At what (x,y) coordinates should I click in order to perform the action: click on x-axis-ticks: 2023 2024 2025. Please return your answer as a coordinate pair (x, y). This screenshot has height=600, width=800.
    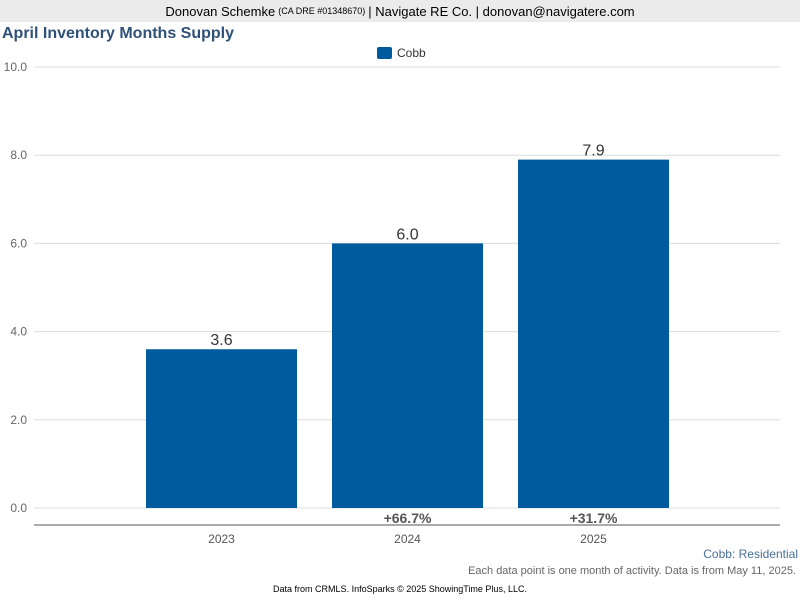
    Looking at the image, I should click on (407, 539).